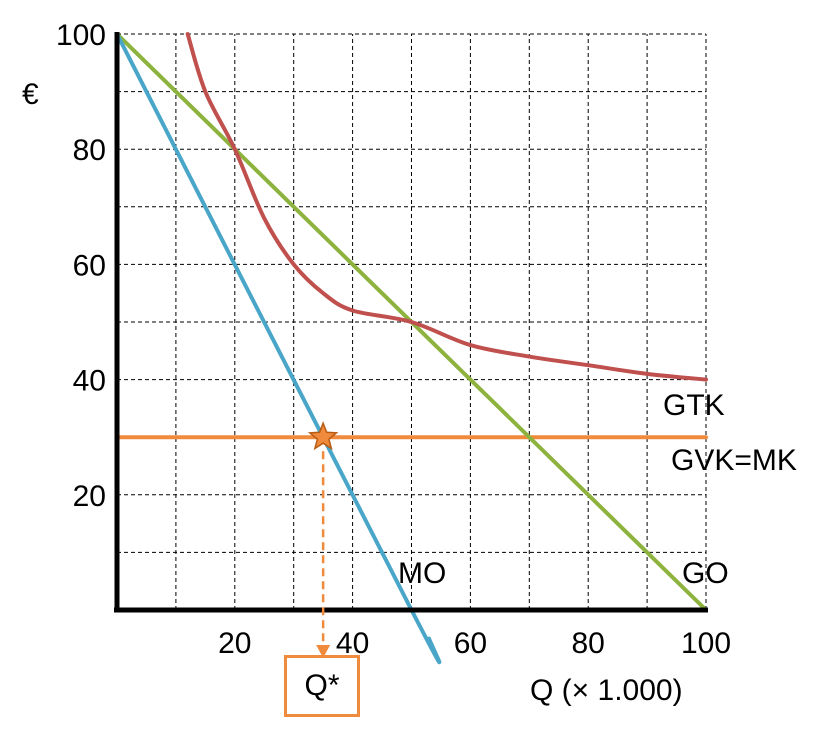 This screenshot has height=735, width=830. I want to click on optimum-arrow-icon, so click(323, 651).